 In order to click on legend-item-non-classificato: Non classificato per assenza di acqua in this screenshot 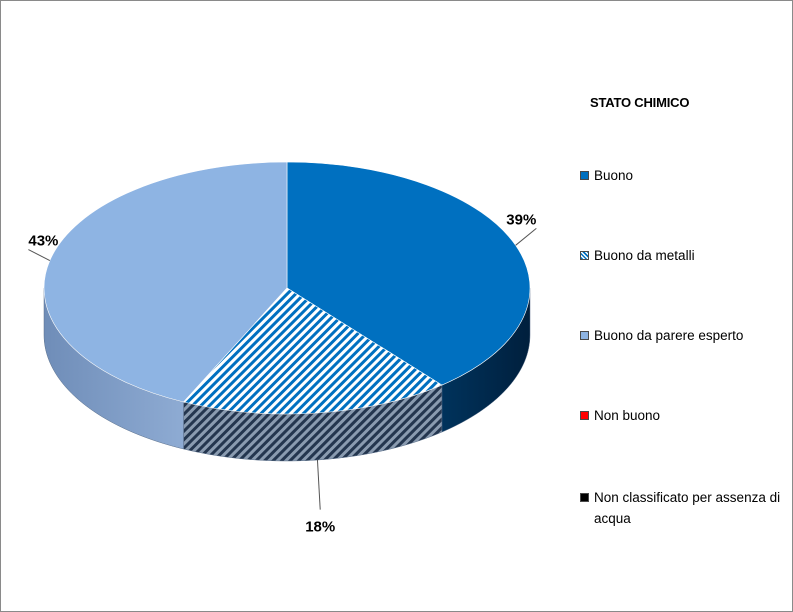, I will do `click(685, 508)`.